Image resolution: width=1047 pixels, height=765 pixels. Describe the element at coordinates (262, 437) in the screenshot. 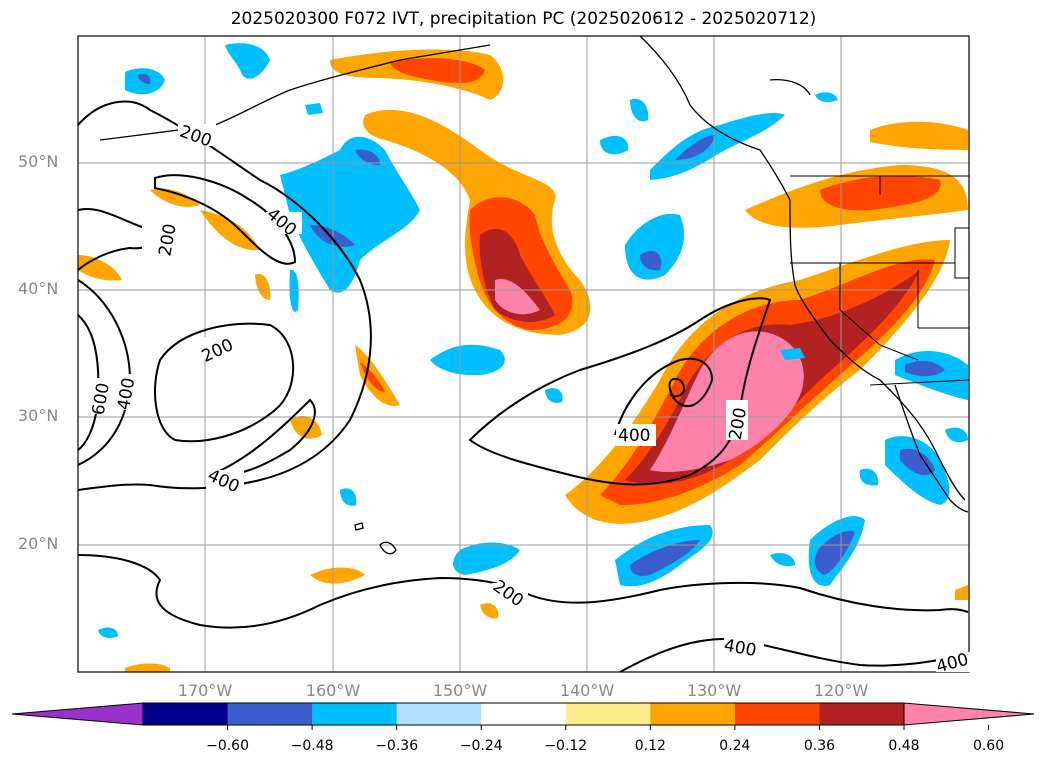

I see `contour-400-low` at that location.